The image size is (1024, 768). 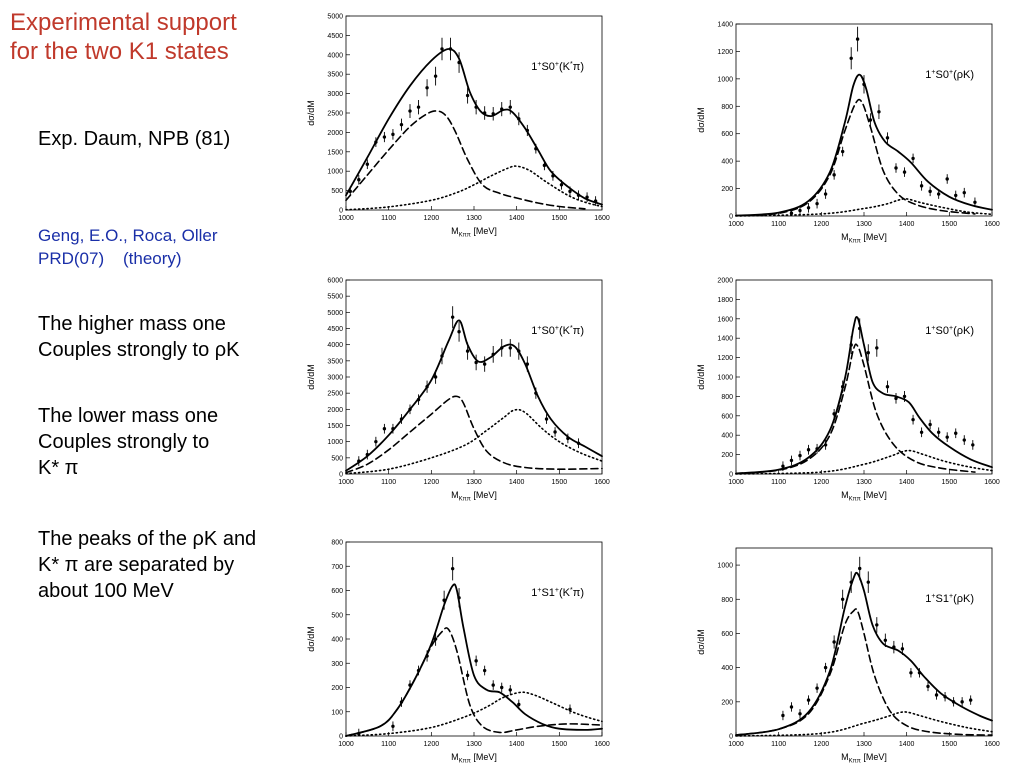 What do you see at coordinates (337, 712) in the screenshot?
I see `y-tick-label: 100` at bounding box center [337, 712].